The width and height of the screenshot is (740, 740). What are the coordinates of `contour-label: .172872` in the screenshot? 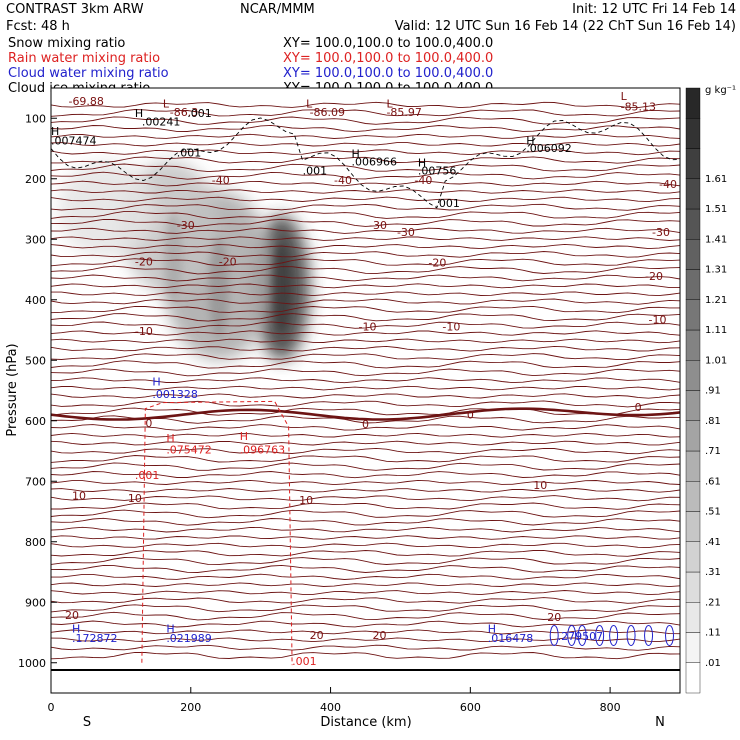 It's located at (95, 638).